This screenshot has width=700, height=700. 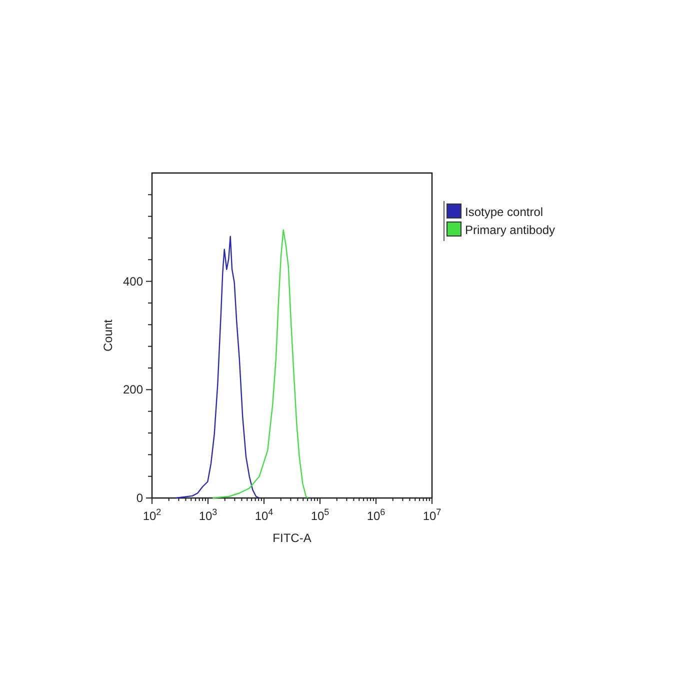 What do you see at coordinates (376, 515) in the screenshot?
I see `x-tick-label: 10$^{6}$` at bounding box center [376, 515].